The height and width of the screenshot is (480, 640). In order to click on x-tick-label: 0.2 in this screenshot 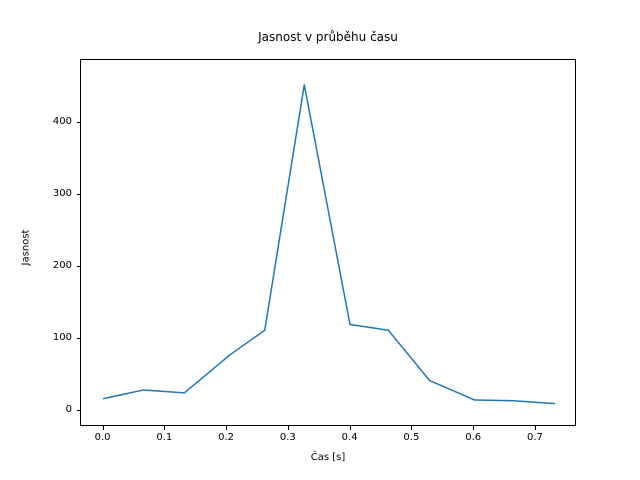, I will do `click(226, 437)`.